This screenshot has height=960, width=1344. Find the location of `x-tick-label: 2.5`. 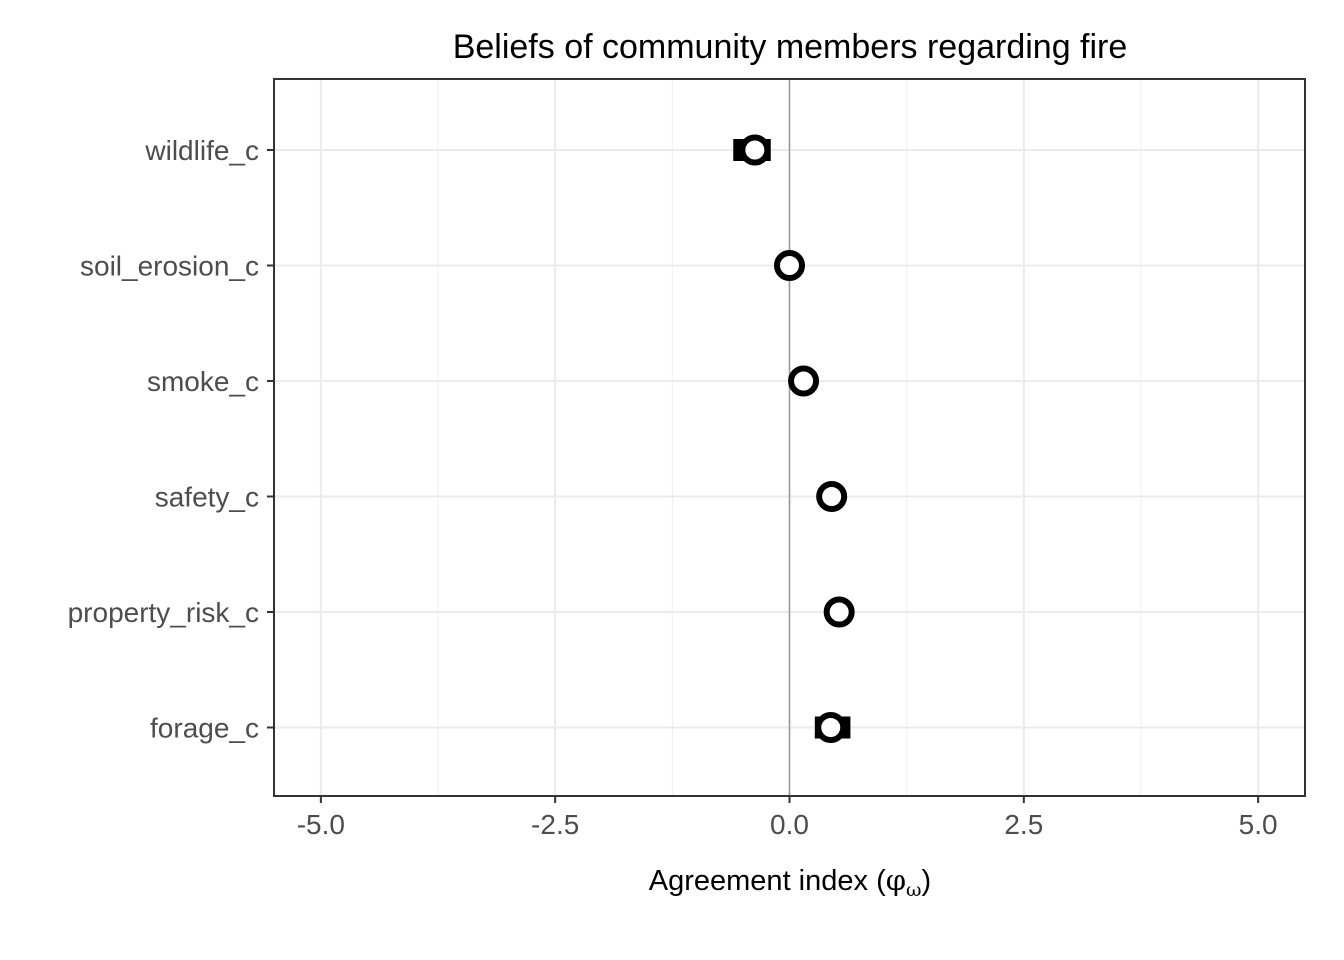

x-tick-label: 2.5 is located at coordinates (1023, 824).